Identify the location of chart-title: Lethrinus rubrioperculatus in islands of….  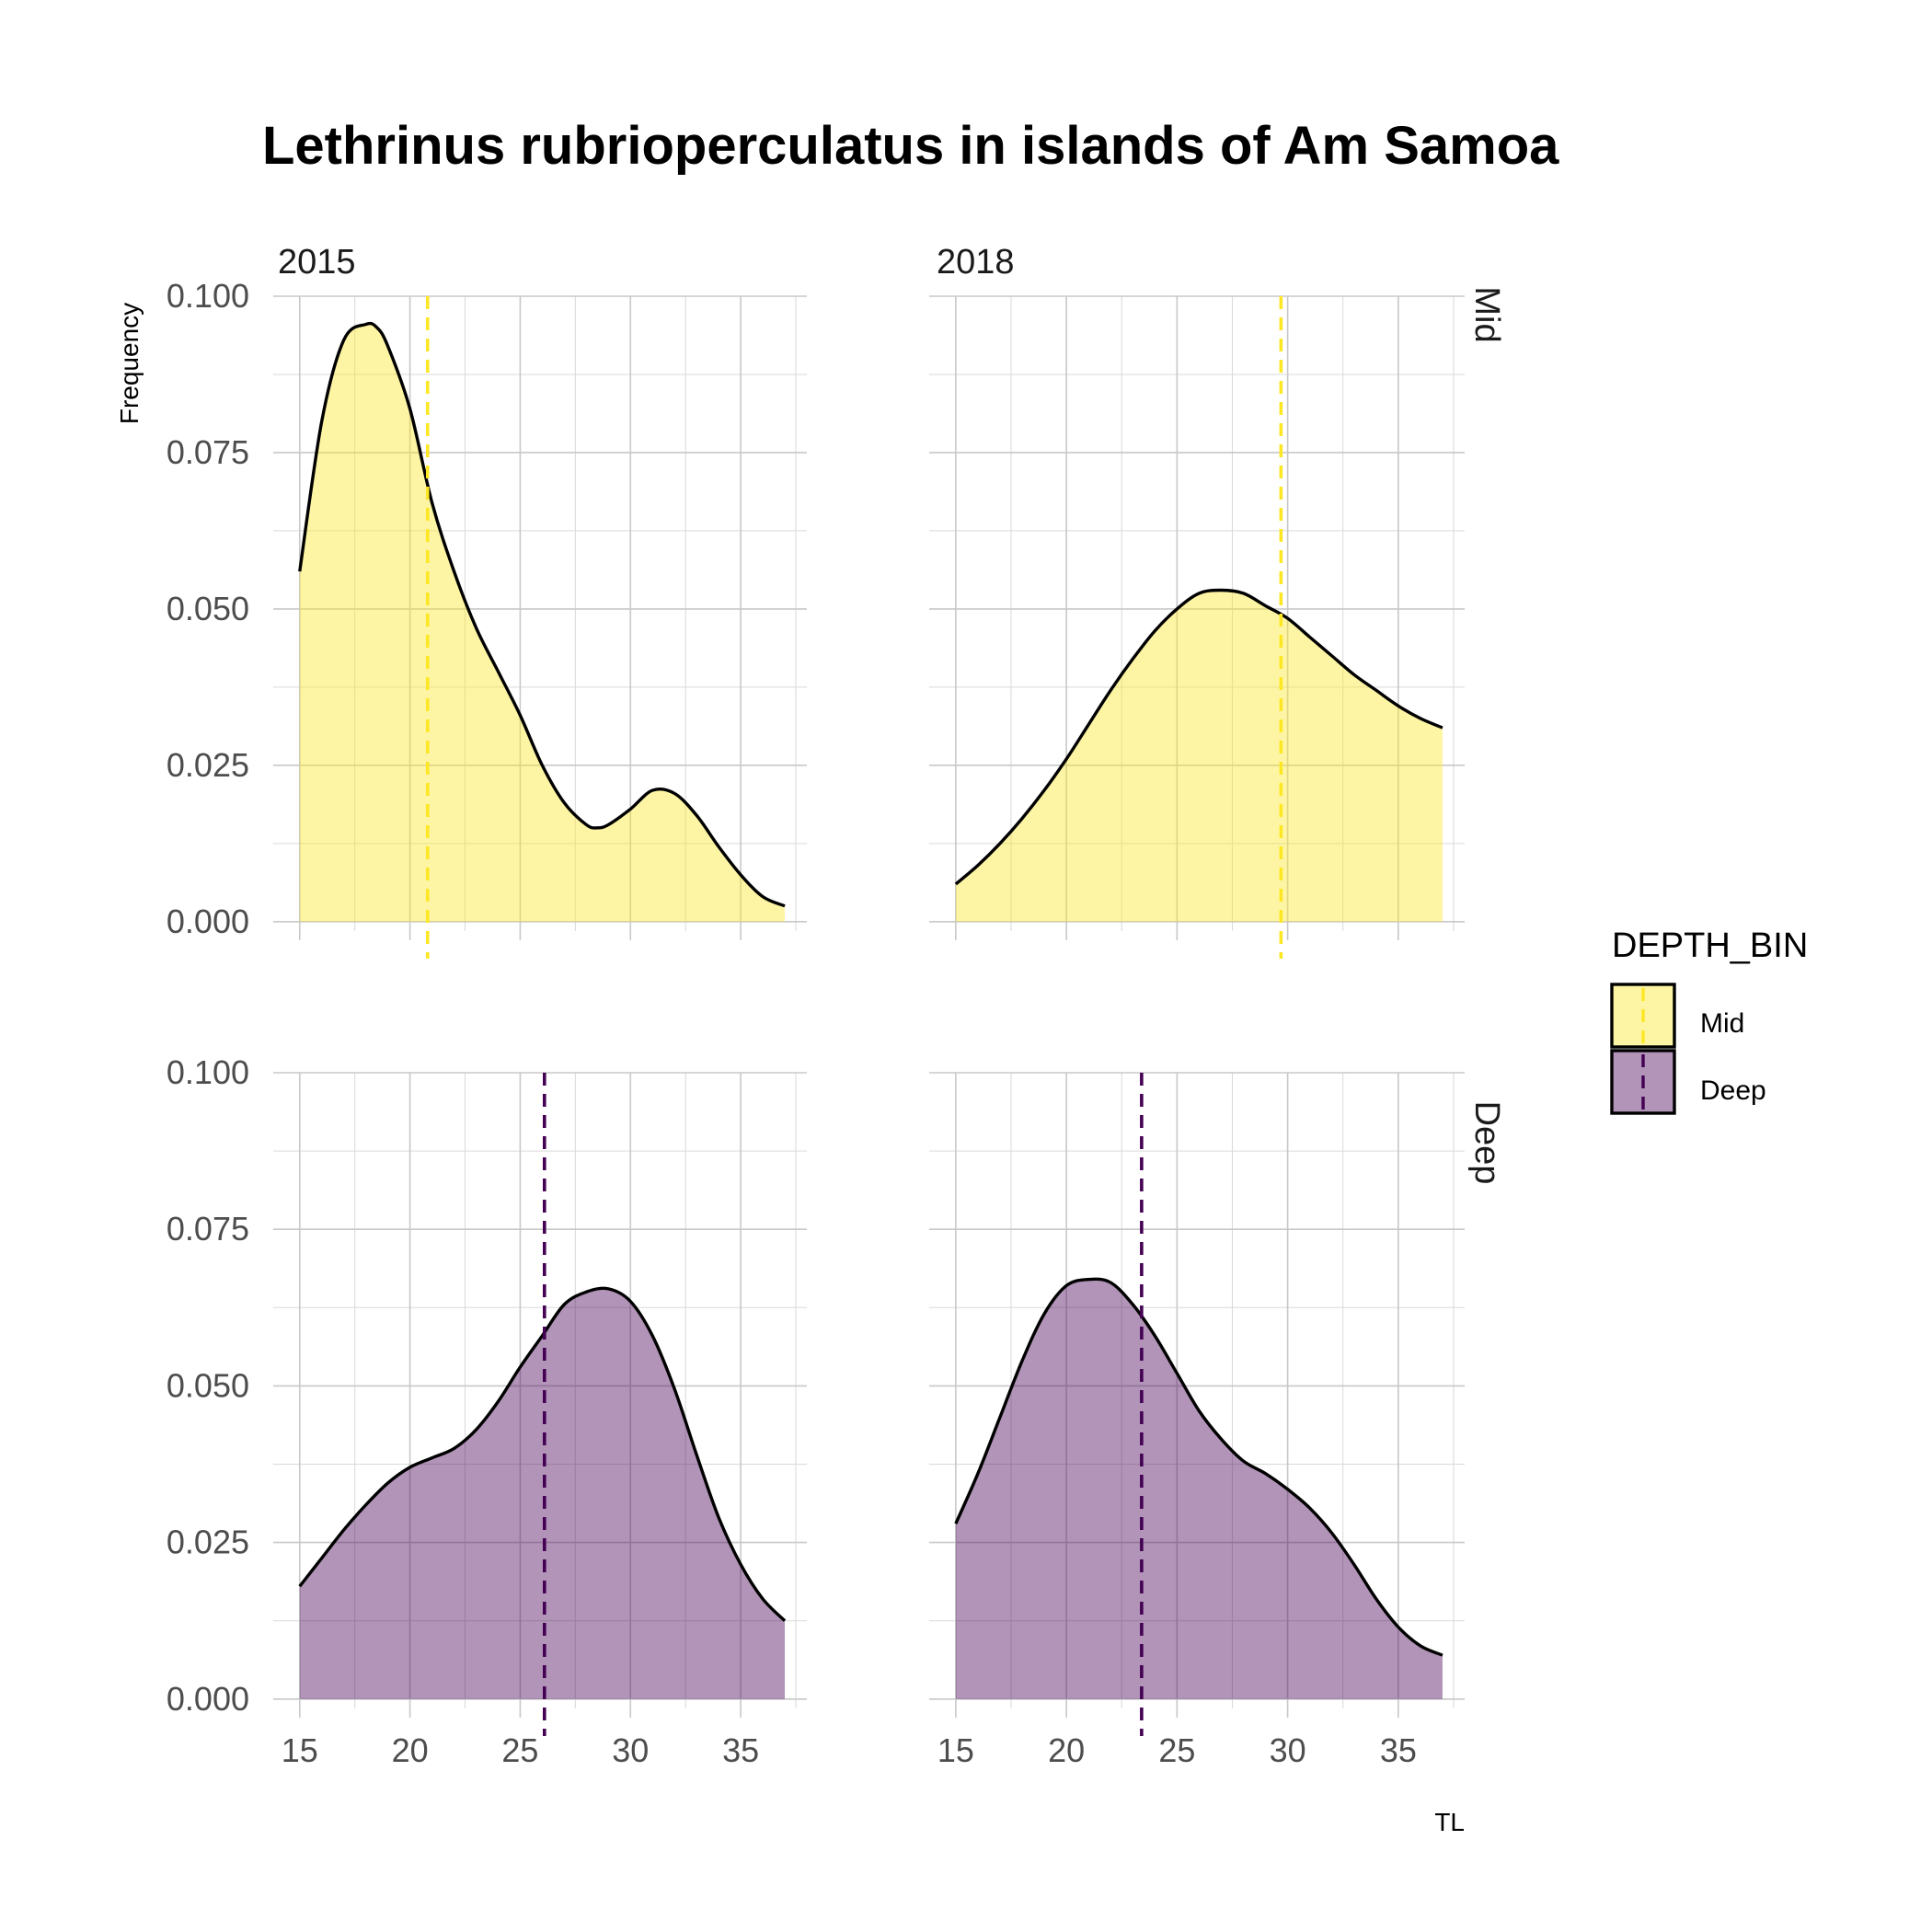
(910, 146).